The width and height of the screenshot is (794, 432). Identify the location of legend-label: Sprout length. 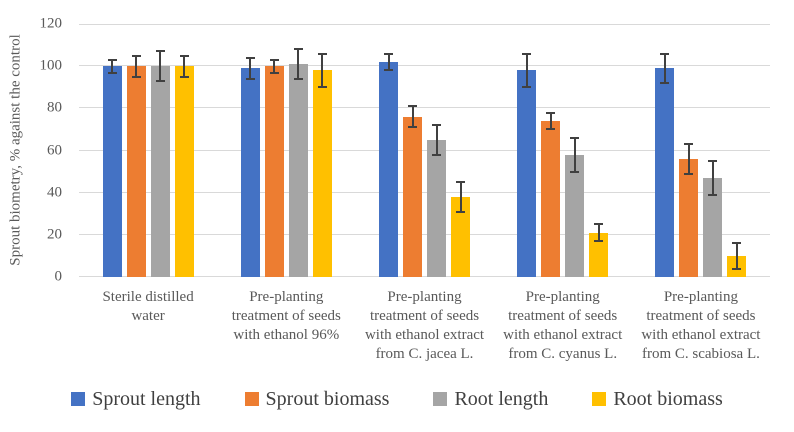
(146, 399).